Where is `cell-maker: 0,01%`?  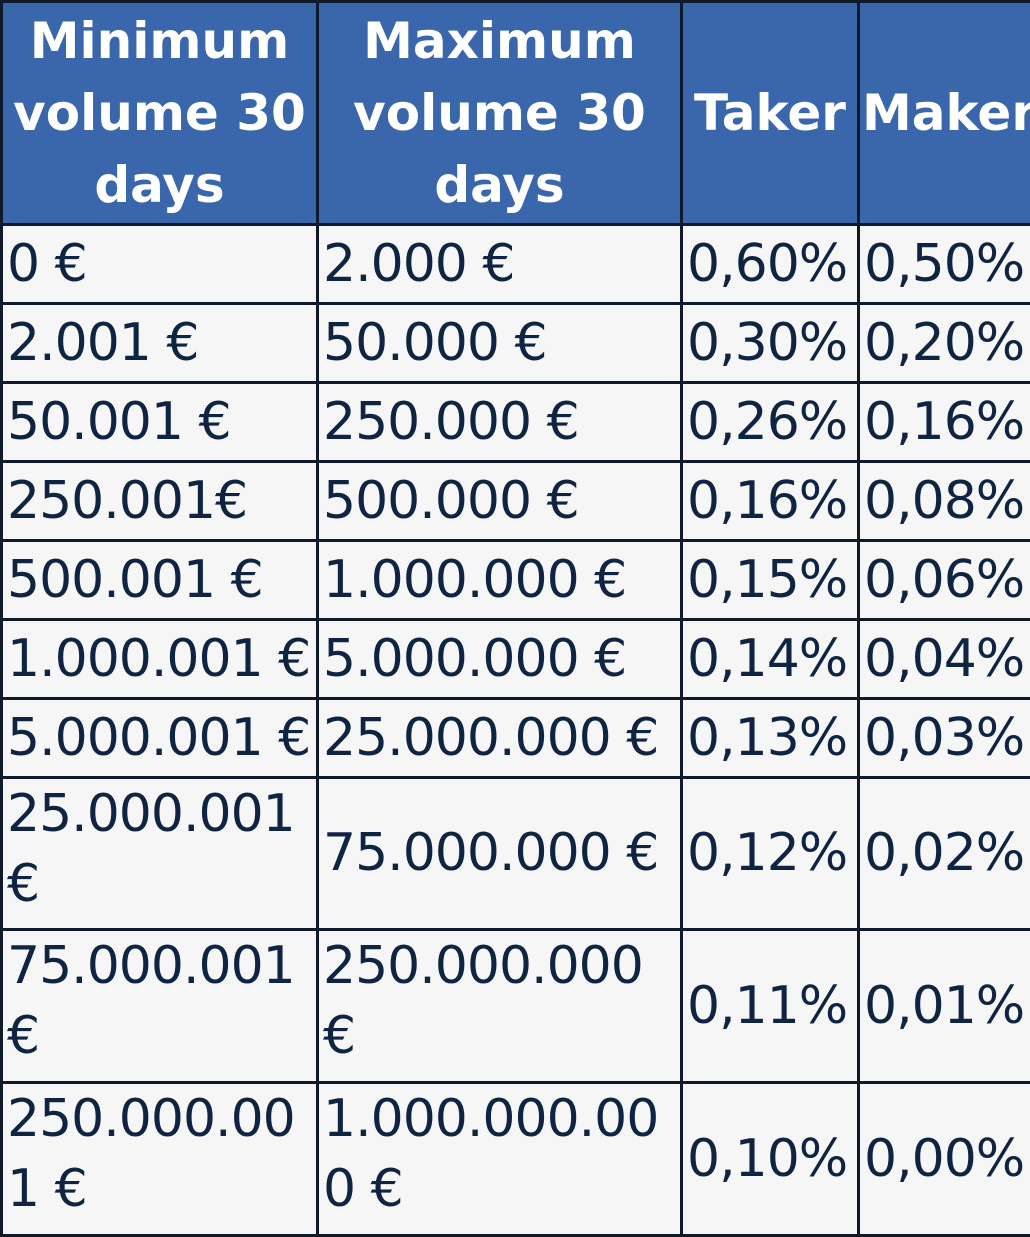
cell-maker: 0,01% is located at coordinates (943, 1006).